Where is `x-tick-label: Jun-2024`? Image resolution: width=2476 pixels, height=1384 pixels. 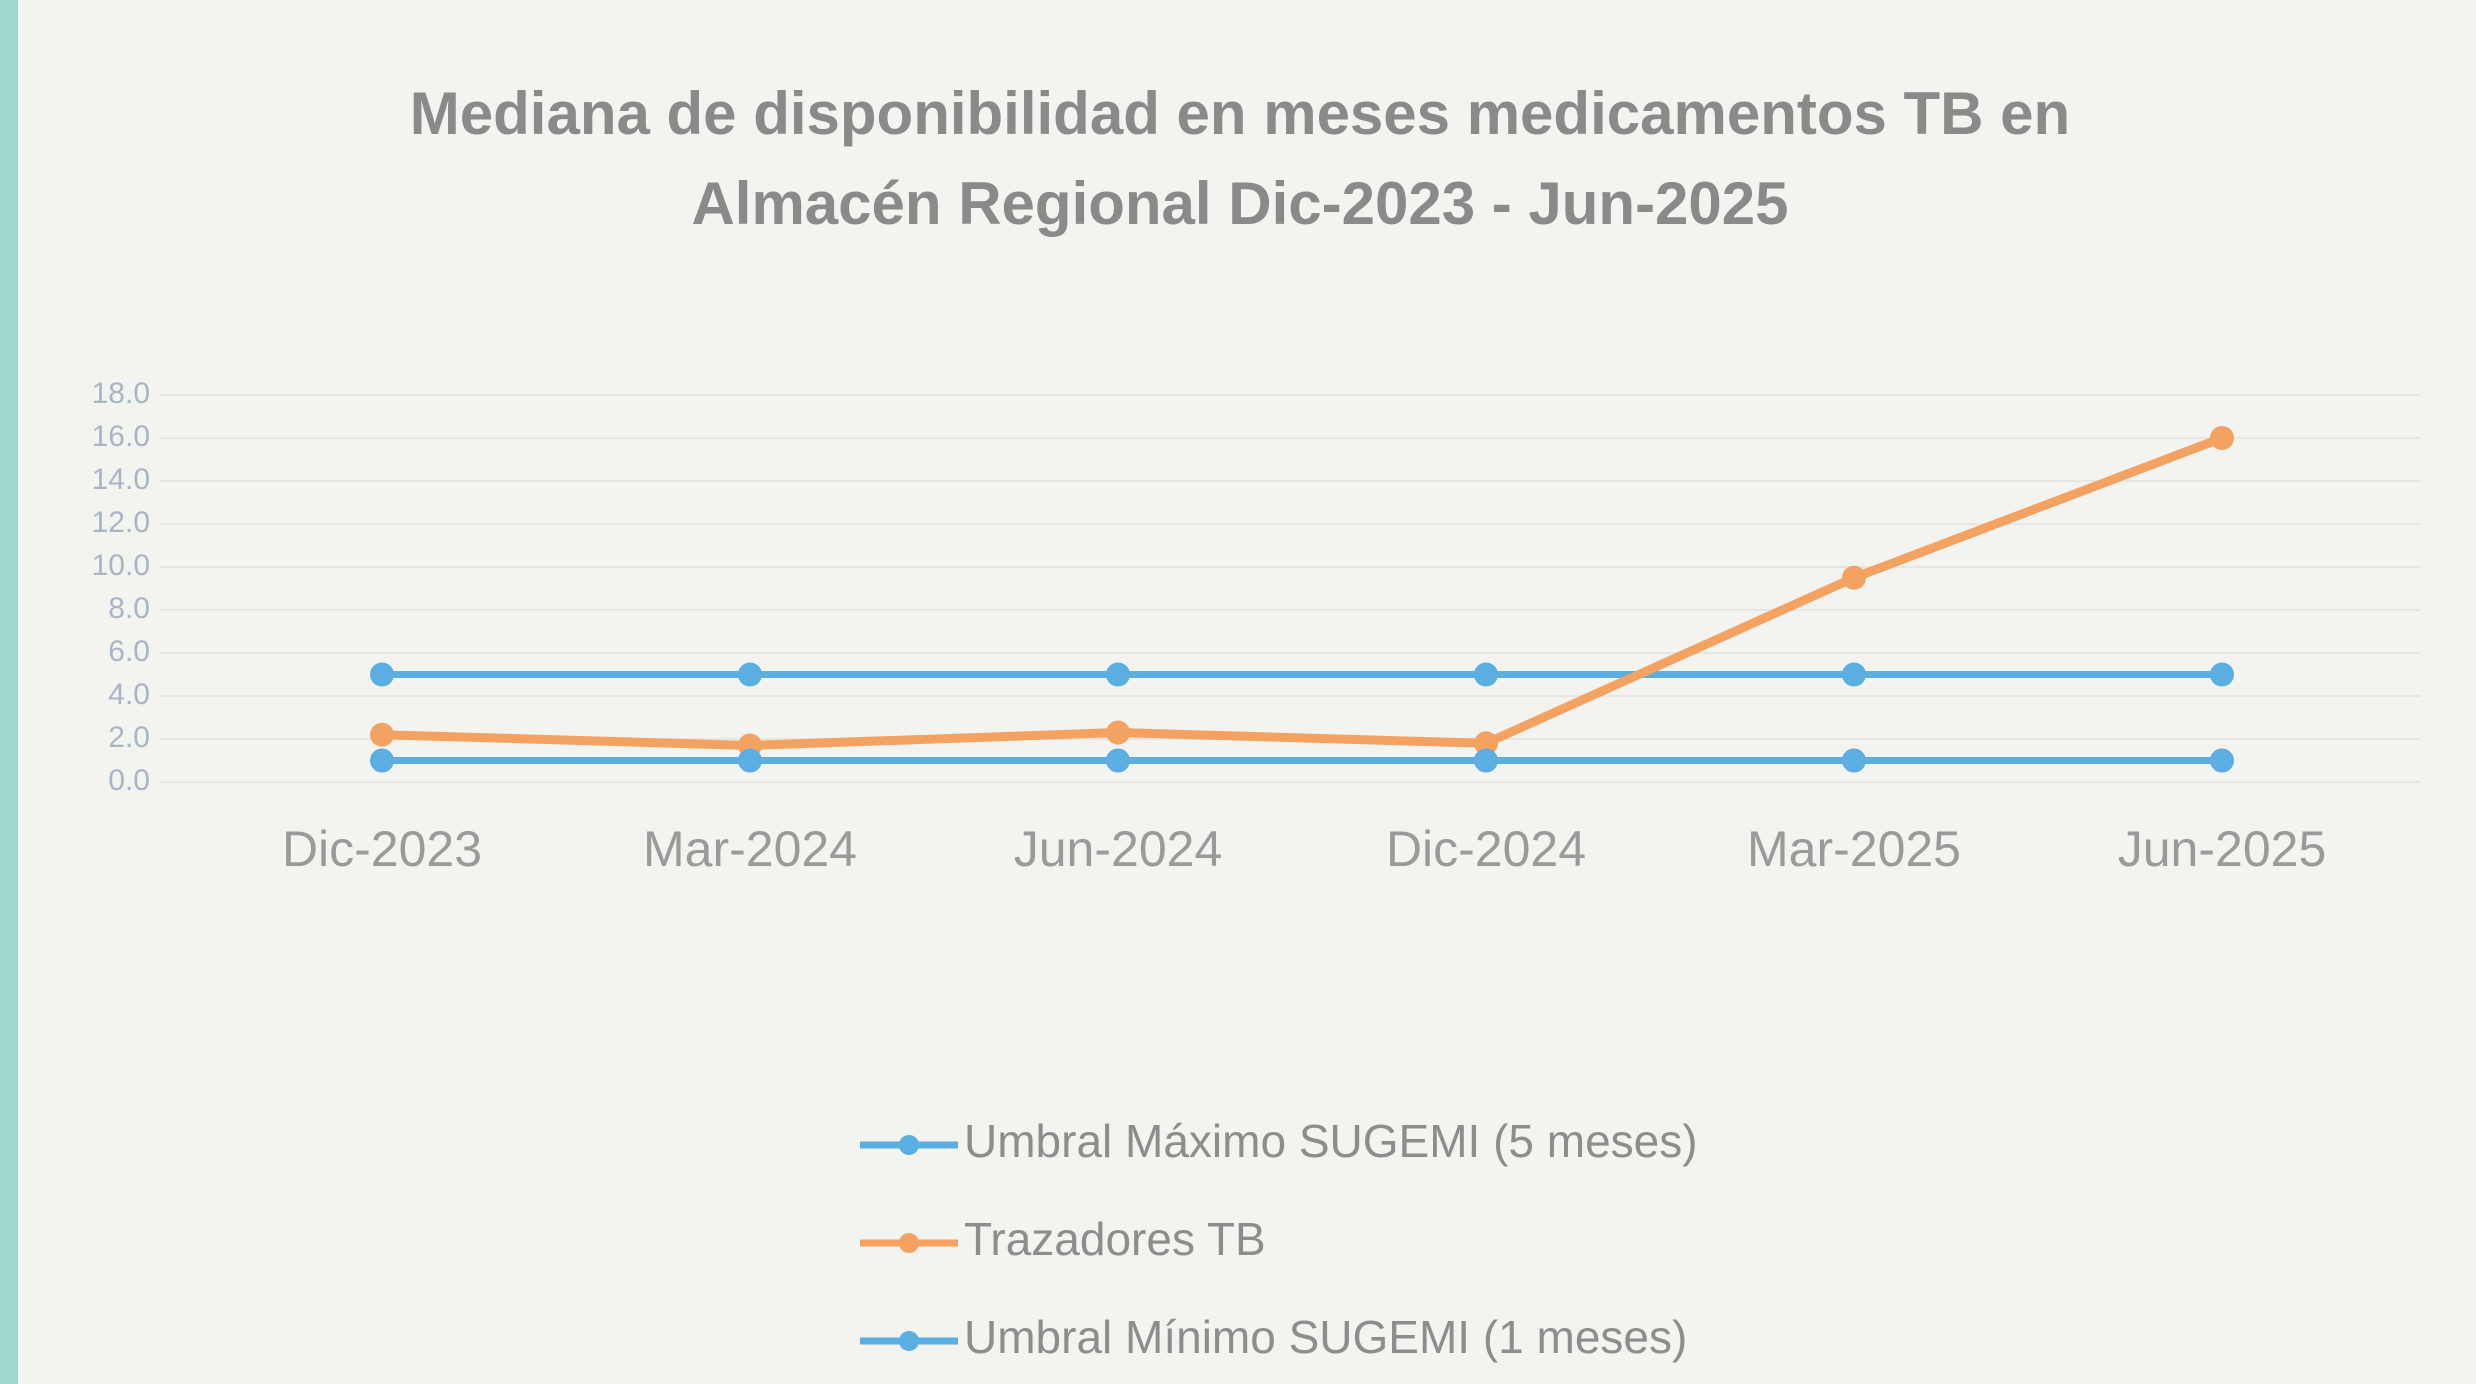
x-tick-label: Jun-2024 is located at coordinates (1118, 849).